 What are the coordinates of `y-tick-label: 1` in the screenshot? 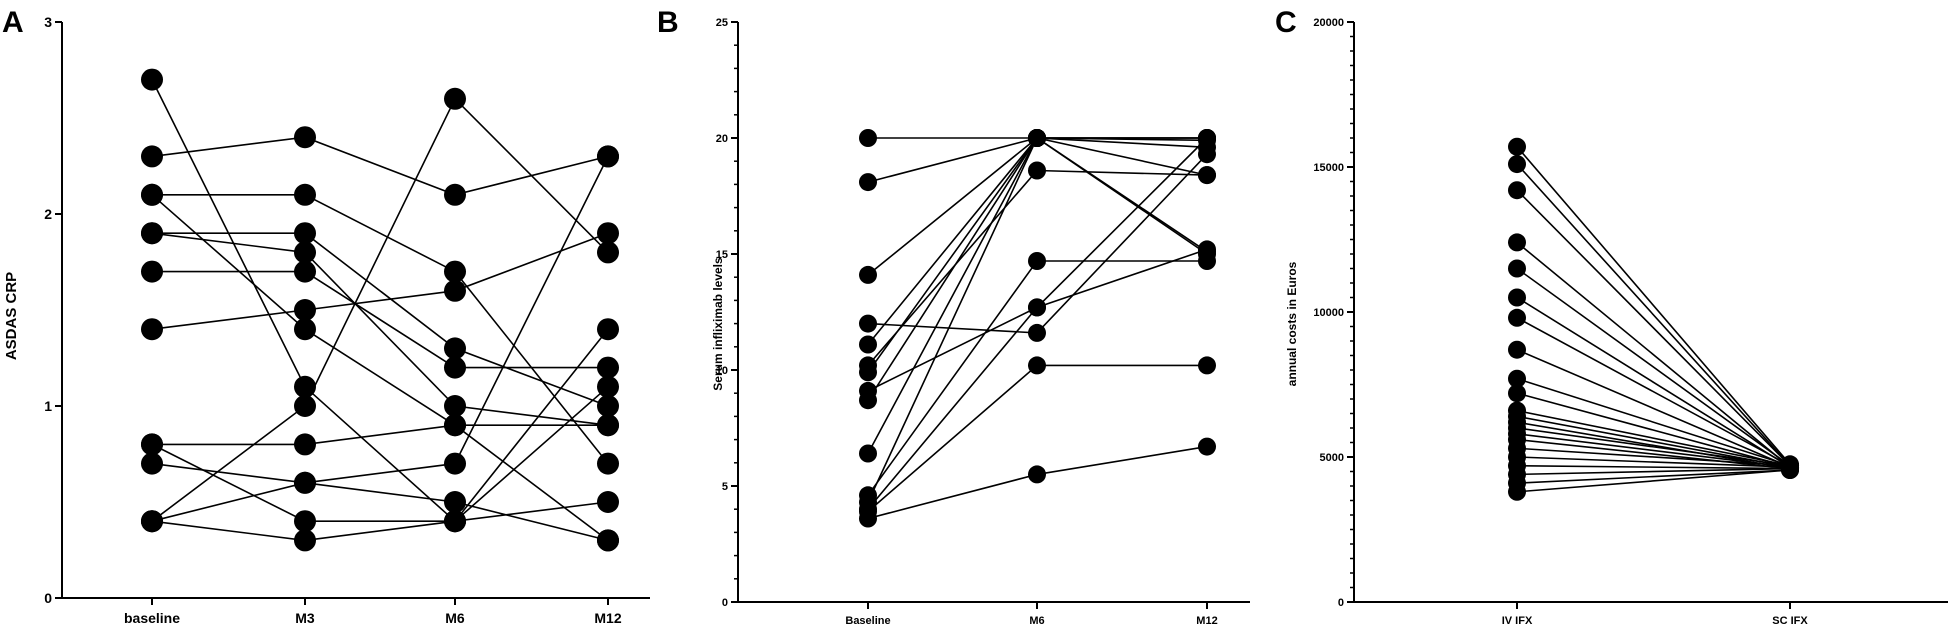 It's located at (48, 406).